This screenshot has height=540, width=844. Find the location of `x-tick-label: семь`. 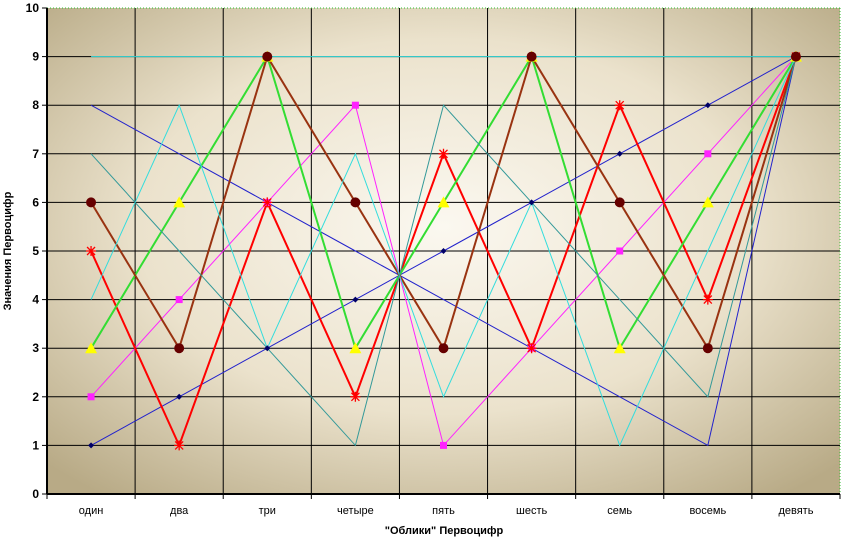

x-tick-label: семь is located at coordinates (619, 511).